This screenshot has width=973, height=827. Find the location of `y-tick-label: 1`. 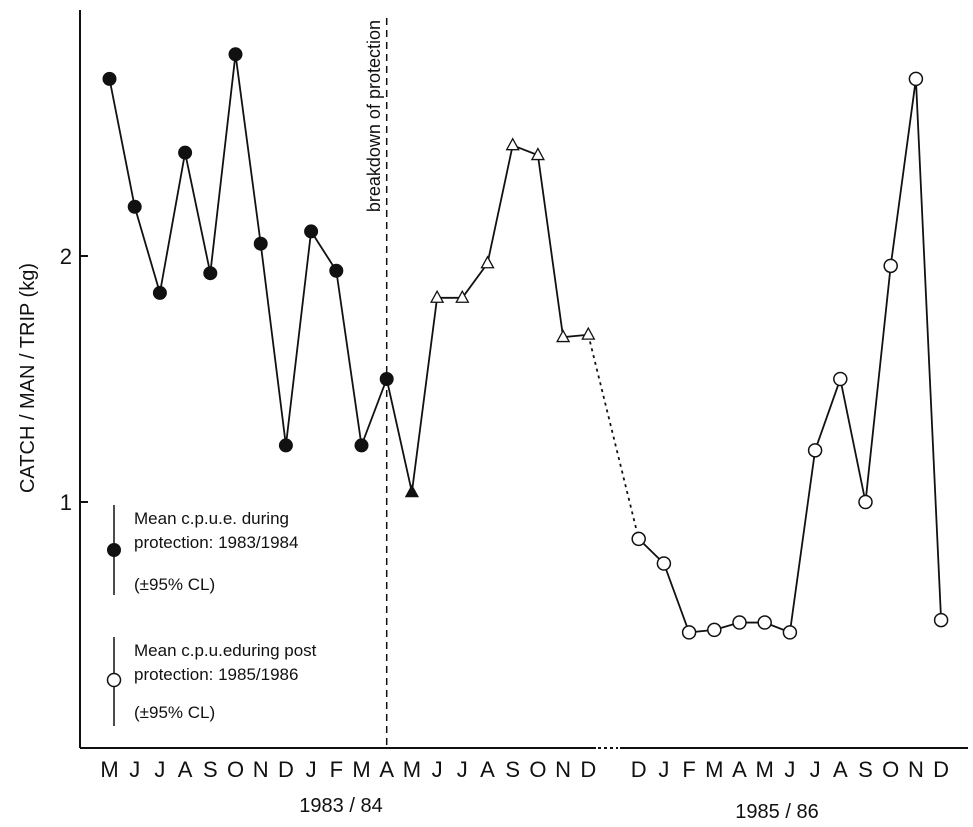

y-tick-label: 1 is located at coordinates (66, 502).